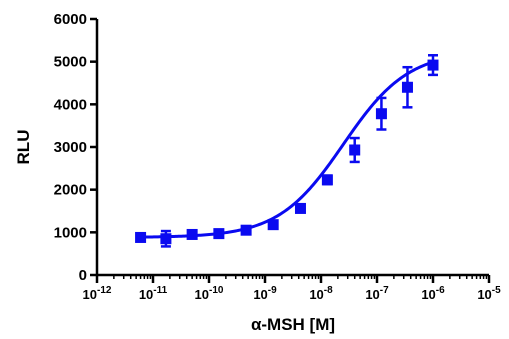 This screenshot has height=339, width=509. I want to click on x-tick-label: 10⁻¹², so click(97, 293).